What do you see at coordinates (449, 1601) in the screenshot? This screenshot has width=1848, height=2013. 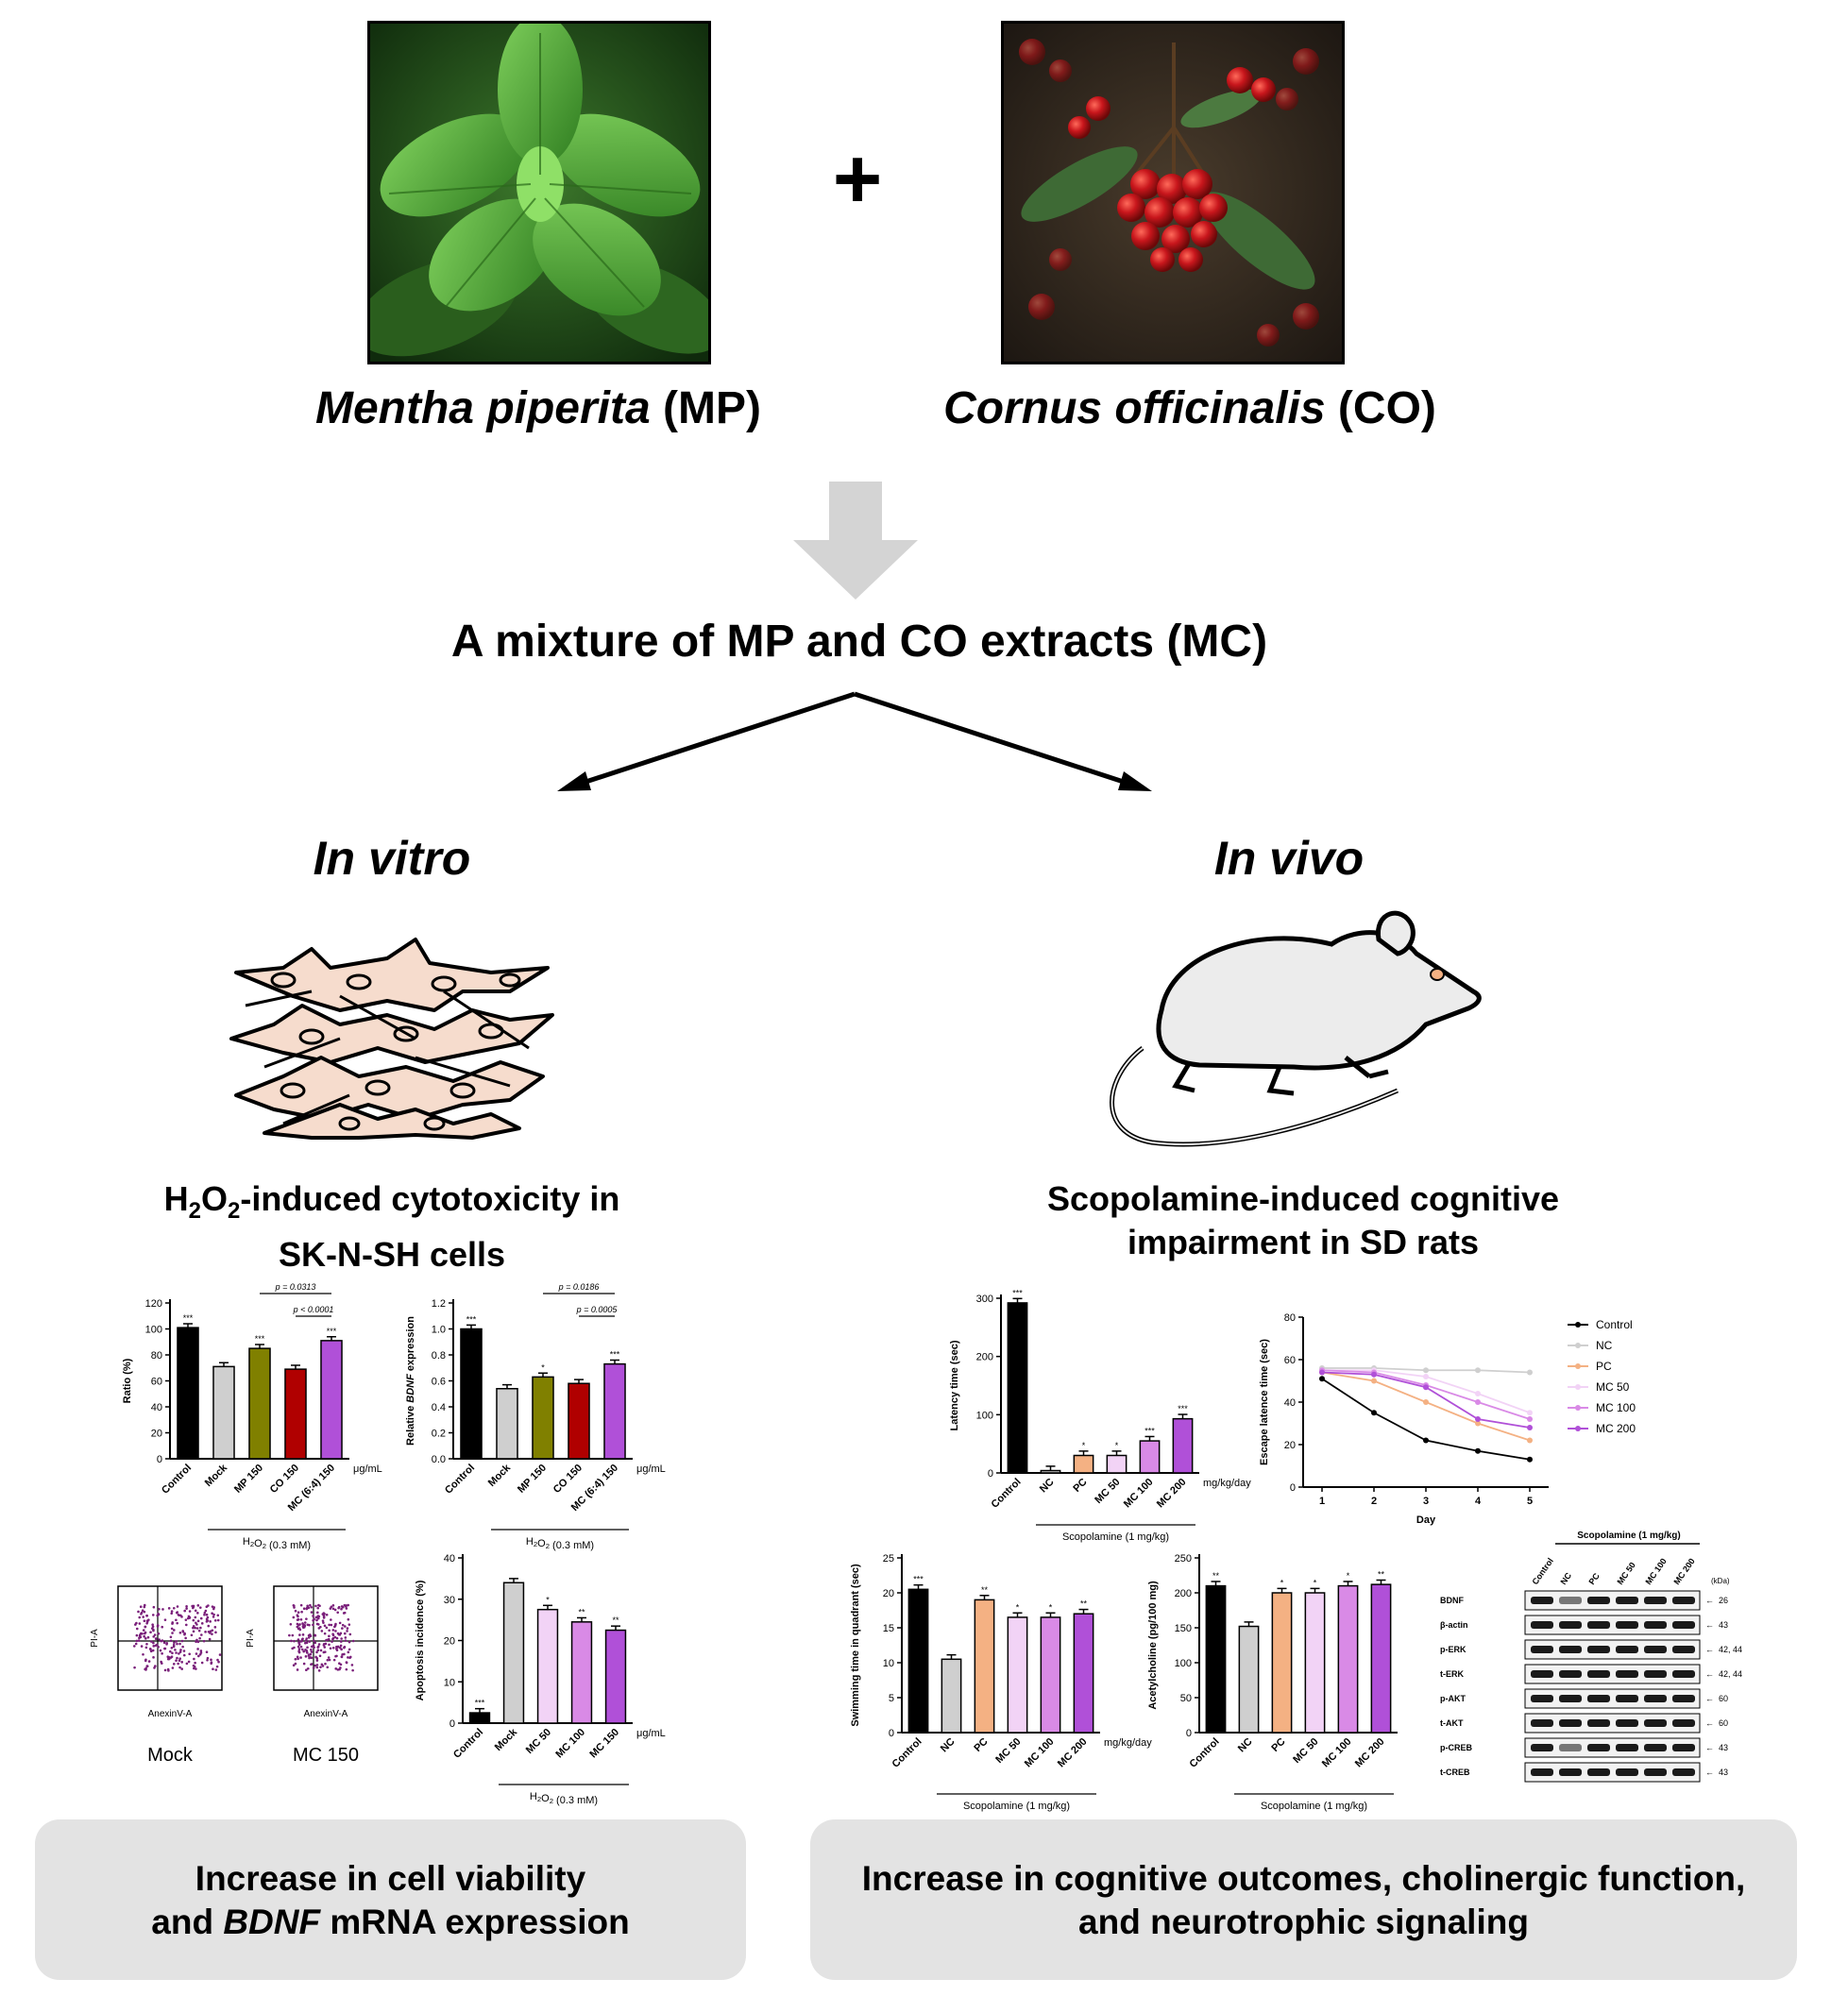 I see `y-tick-label: 30` at bounding box center [449, 1601].